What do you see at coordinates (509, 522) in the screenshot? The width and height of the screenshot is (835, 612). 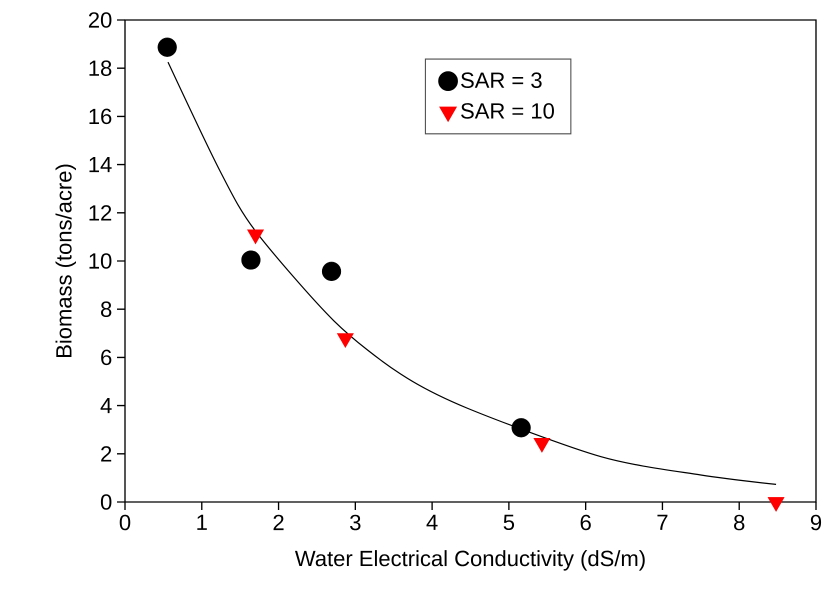 I see `x-tick-label: 5` at bounding box center [509, 522].